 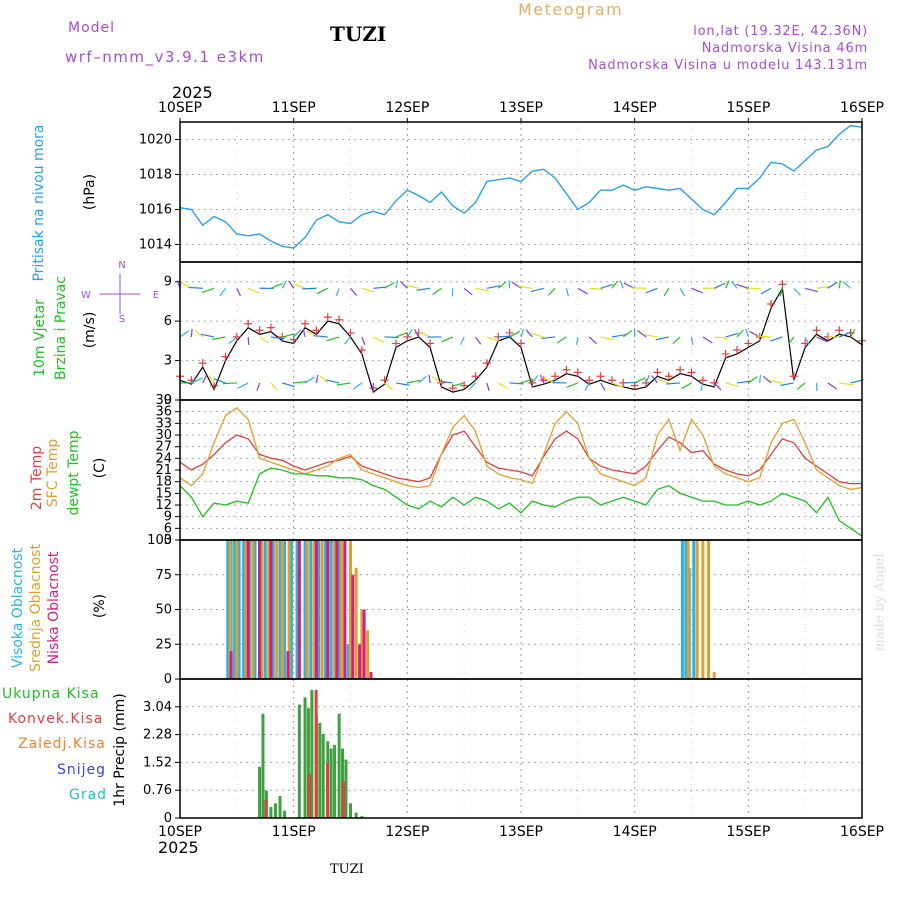 I want to click on y-tick-label: 0.76, so click(x=157, y=790).